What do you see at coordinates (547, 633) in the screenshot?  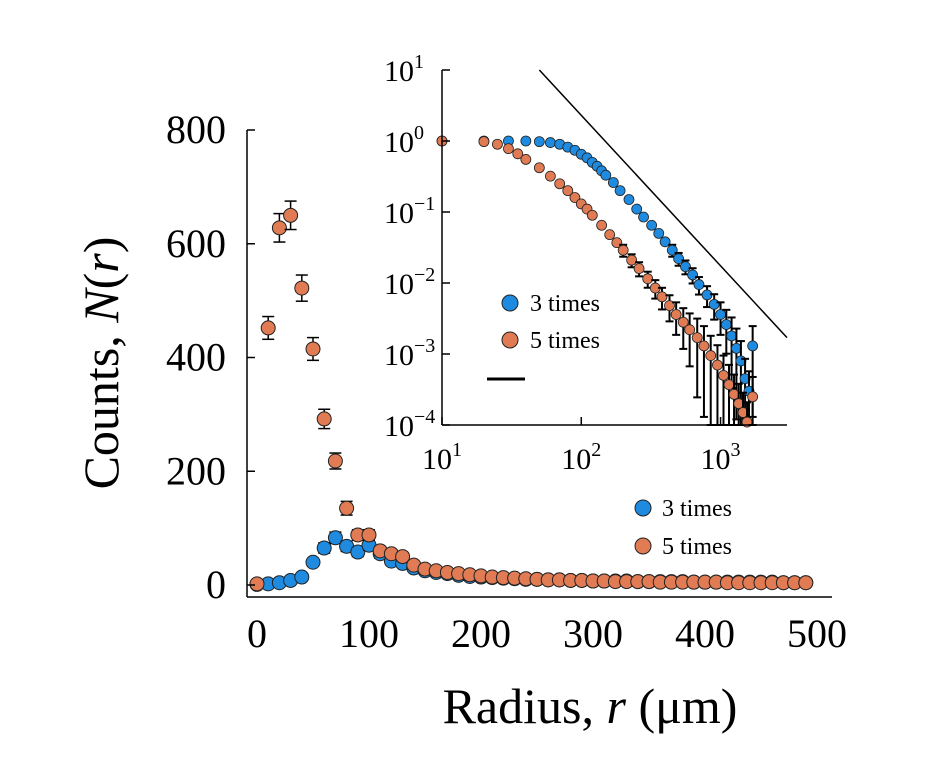 I see `main-x-ticks: 0 100 200 300 400 500` at bounding box center [547, 633].